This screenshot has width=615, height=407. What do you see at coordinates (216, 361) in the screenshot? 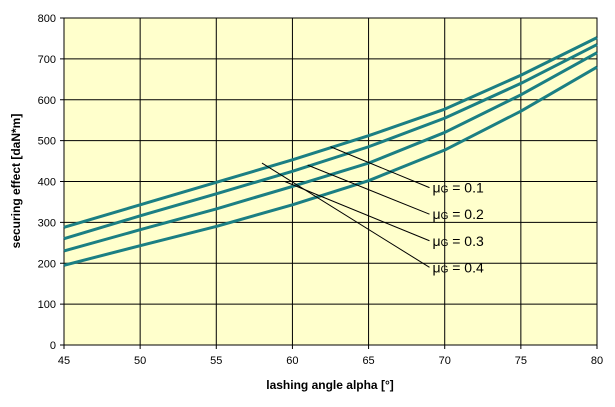
I see `x-tick-label: 55` at bounding box center [216, 361].